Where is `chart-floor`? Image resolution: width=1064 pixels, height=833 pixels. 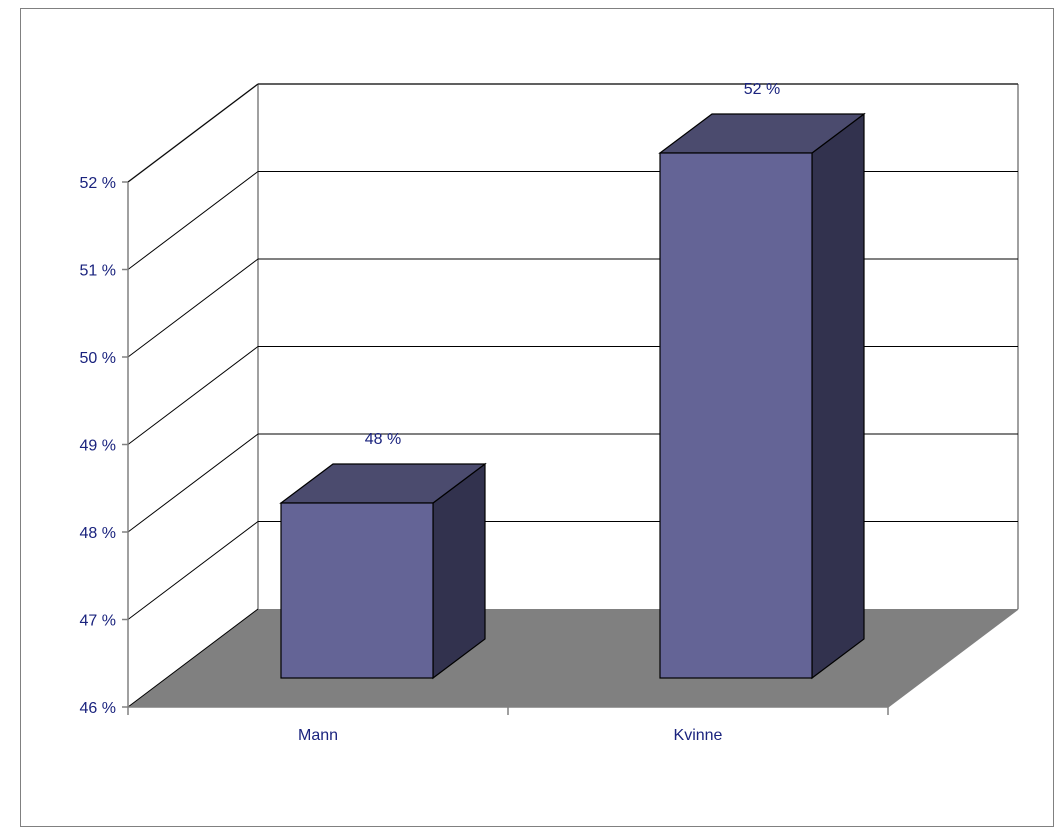 chart-floor is located at coordinates (573, 658).